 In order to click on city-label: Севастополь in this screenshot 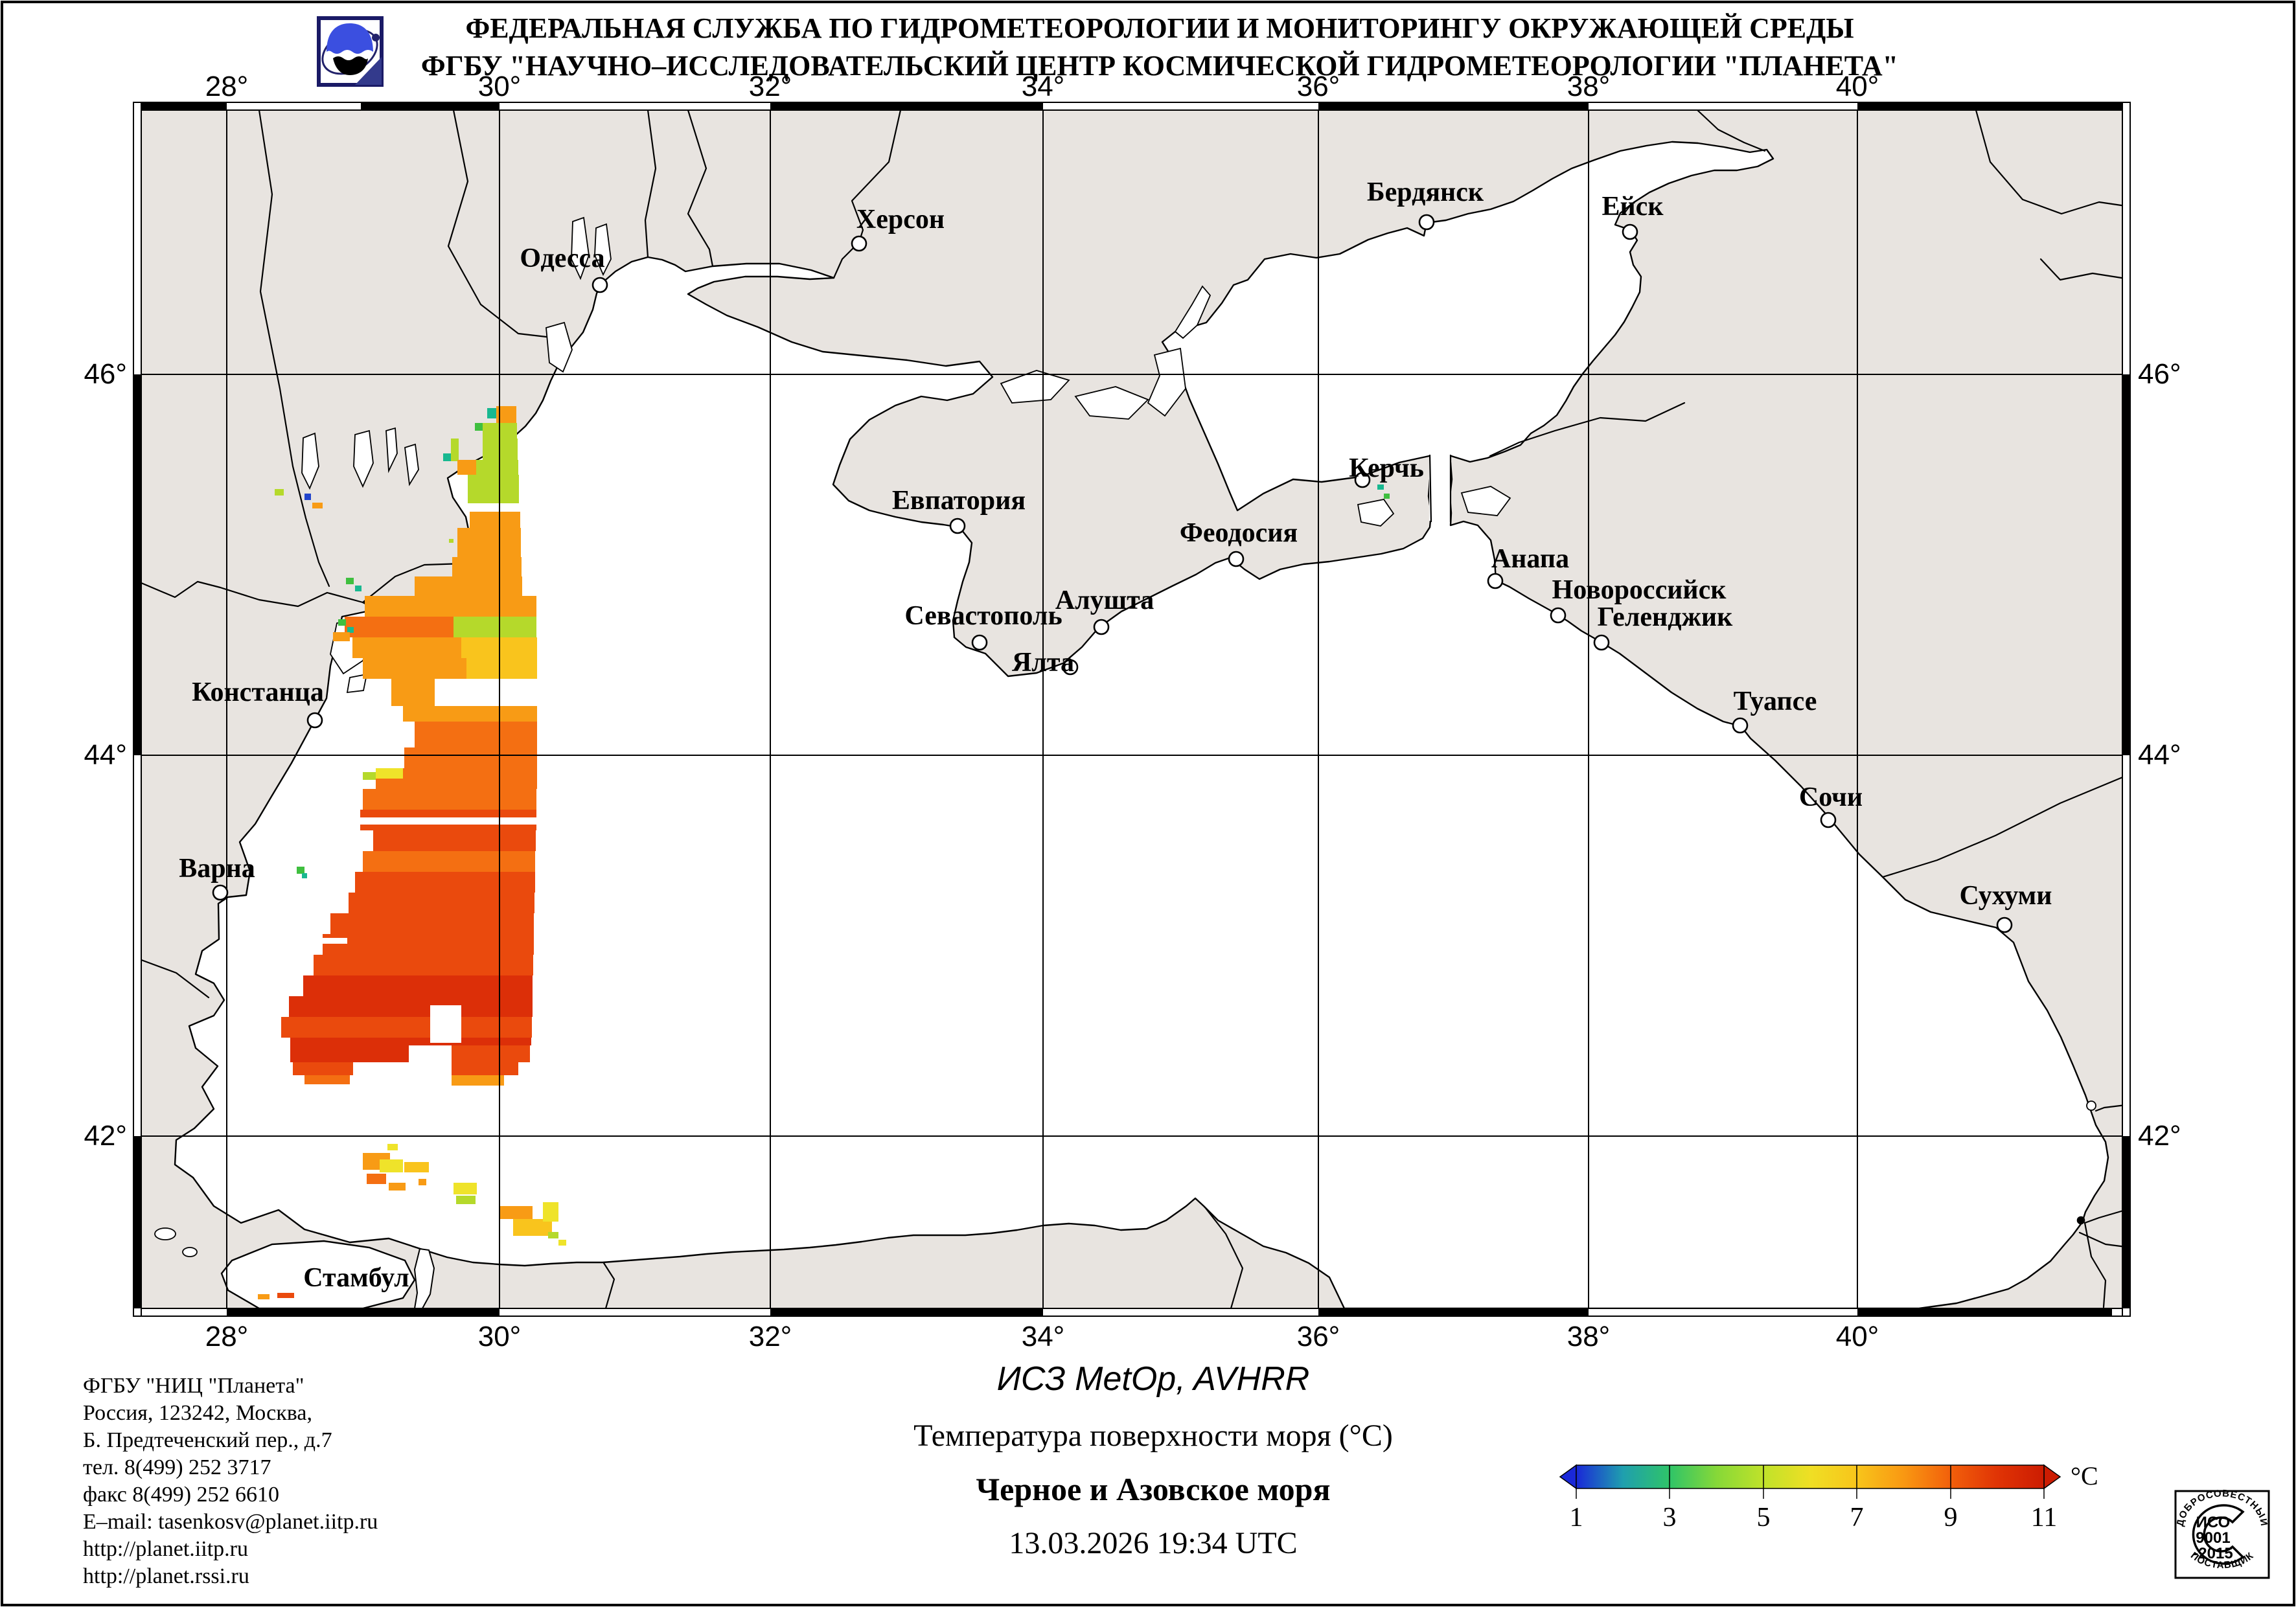, I will do `click(983, 616)`.